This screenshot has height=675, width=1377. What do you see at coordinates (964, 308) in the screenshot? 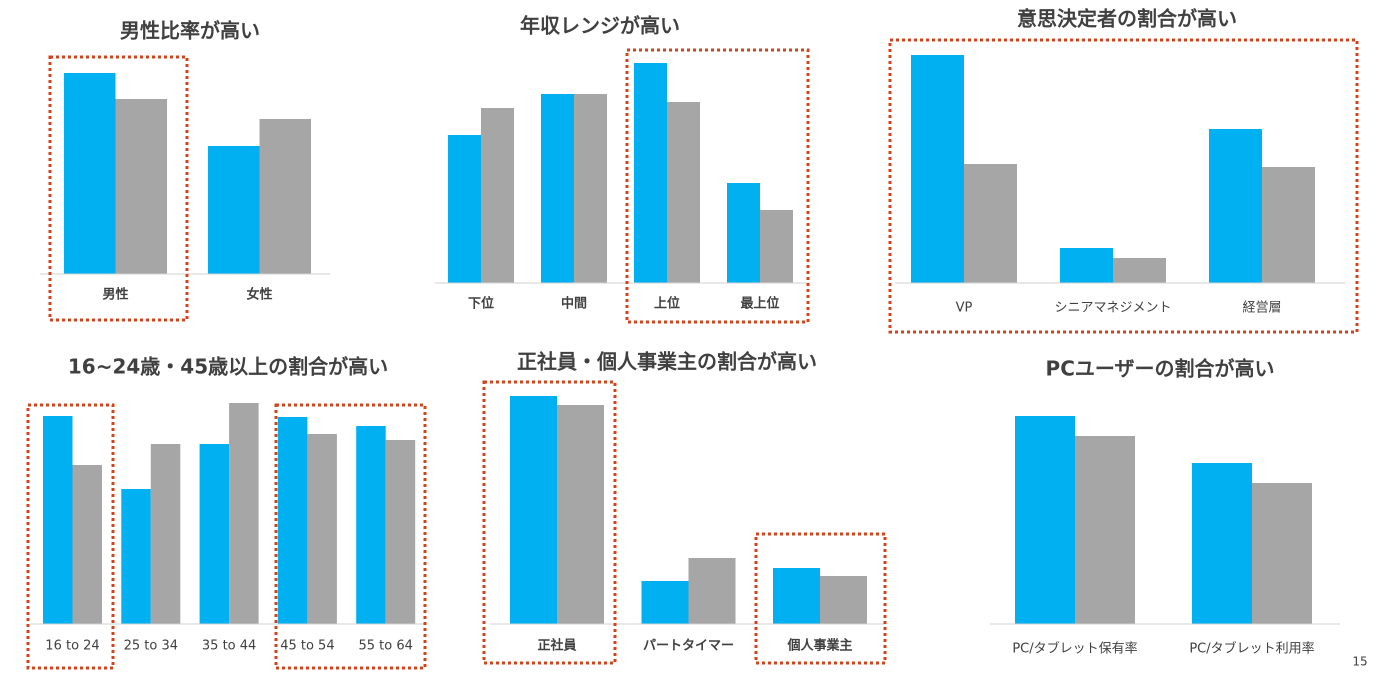
I see `x-tick-label: VP` at bounding box center [964, 308].